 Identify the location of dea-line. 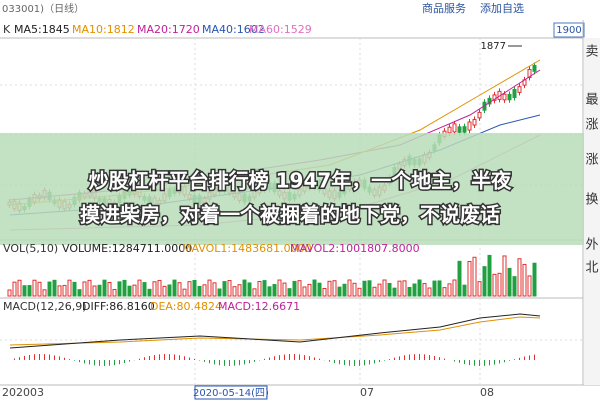
(275, 331).